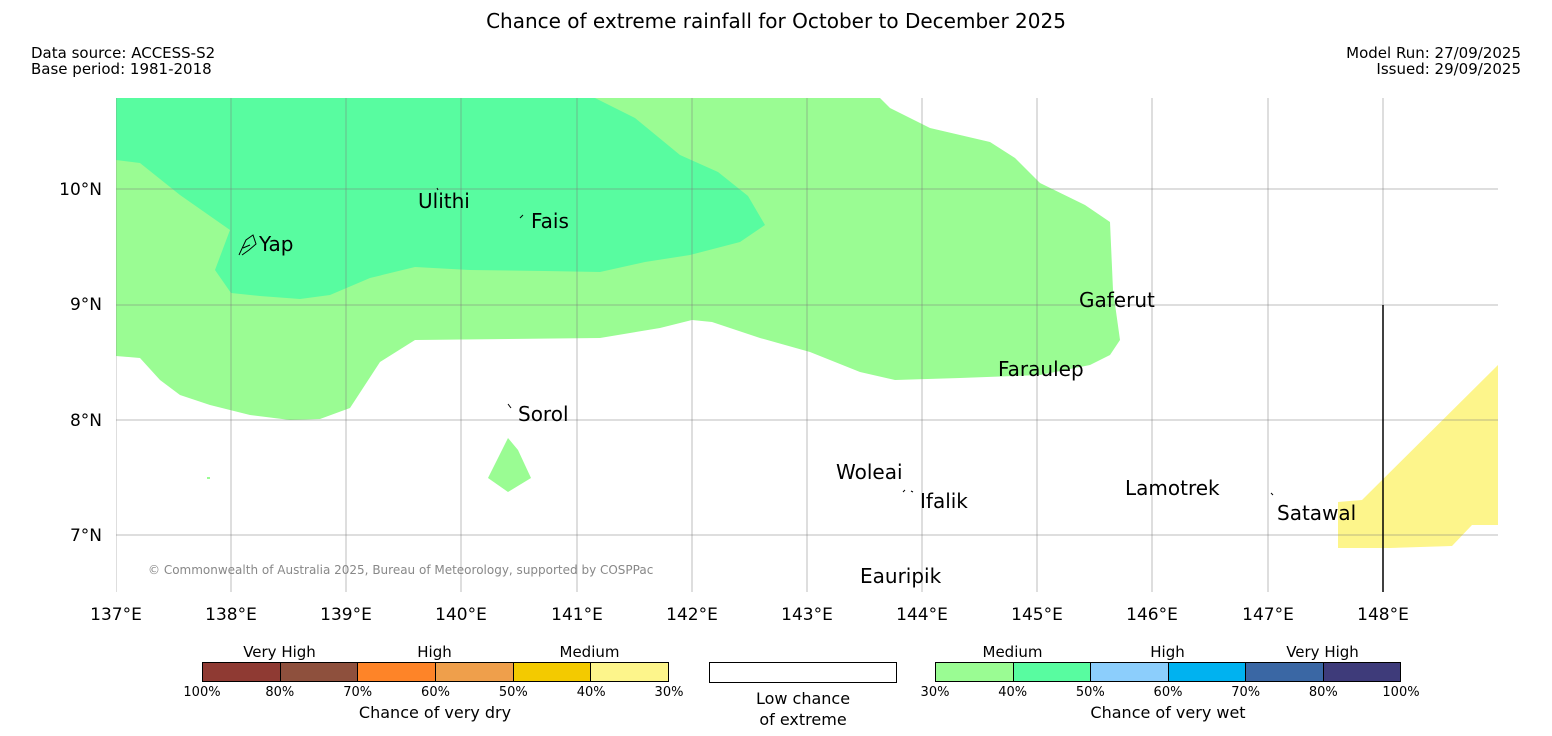 Image resolution: width=1552 pixels, height=736 pixels. I want to click on wet-category-label: Very High, so click(1322, 652).